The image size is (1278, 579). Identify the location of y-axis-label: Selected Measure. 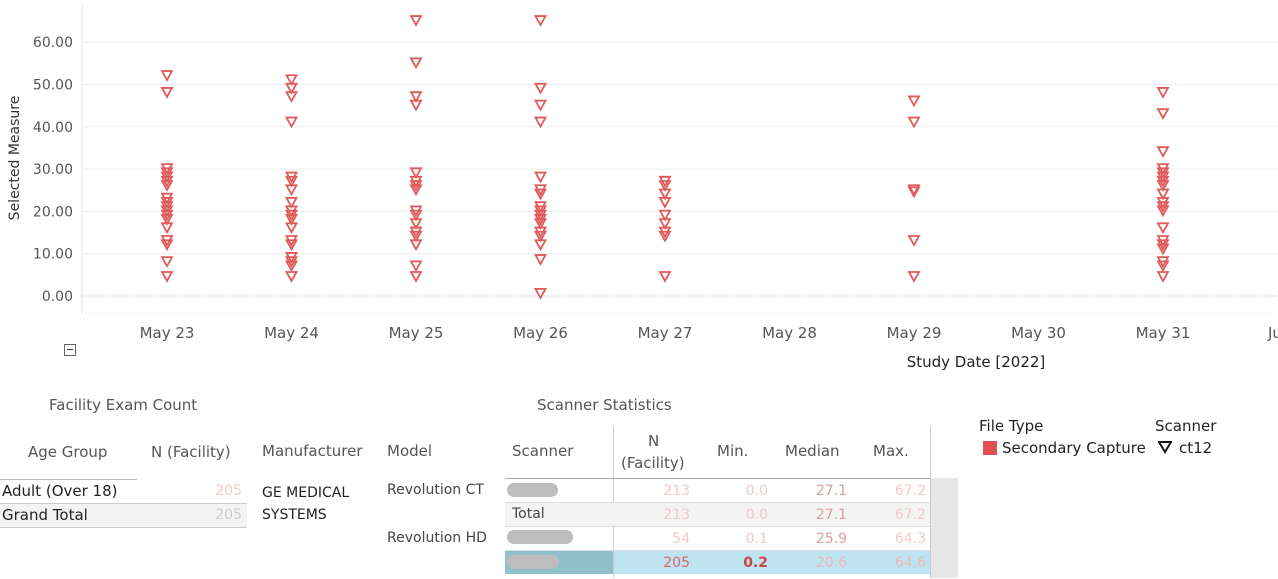
(15, 158).